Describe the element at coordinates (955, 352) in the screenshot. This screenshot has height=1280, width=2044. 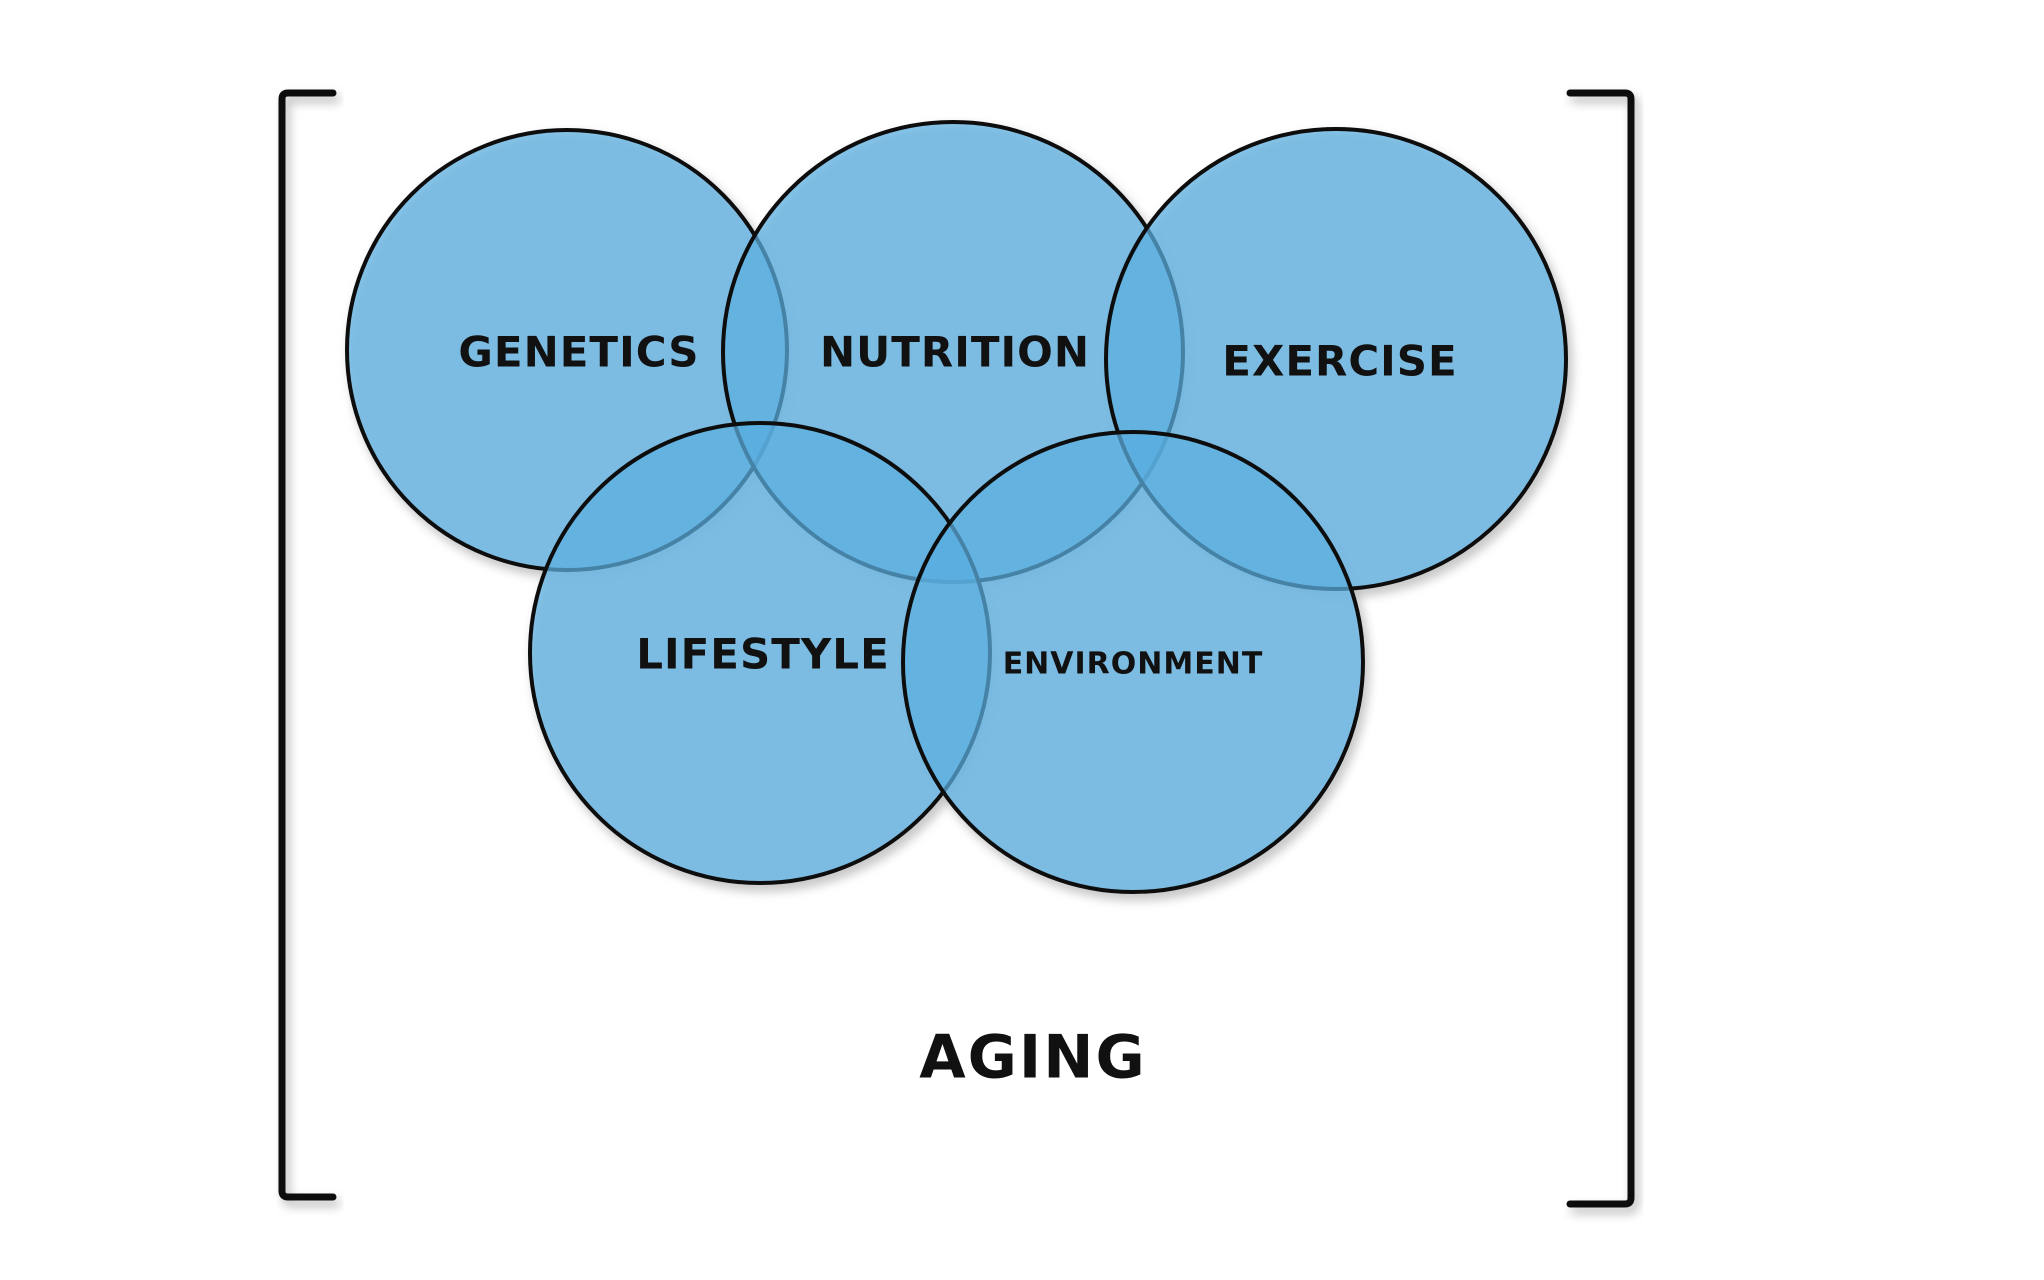
I see `nutrition-label: NUTRITION` at that location.